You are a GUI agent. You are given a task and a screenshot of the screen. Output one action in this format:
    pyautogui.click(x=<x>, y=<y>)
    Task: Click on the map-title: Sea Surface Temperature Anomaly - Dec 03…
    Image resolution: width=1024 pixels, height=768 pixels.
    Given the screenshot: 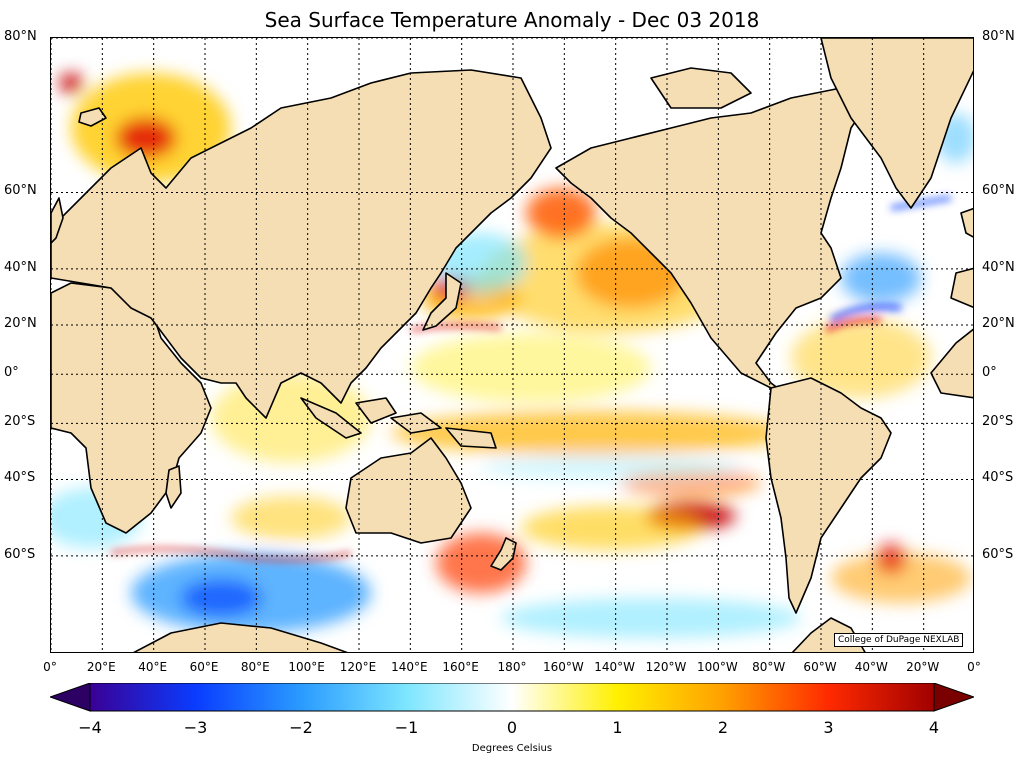 What is the action you would take?
    pyautogui.click(x=512, y=20)
    